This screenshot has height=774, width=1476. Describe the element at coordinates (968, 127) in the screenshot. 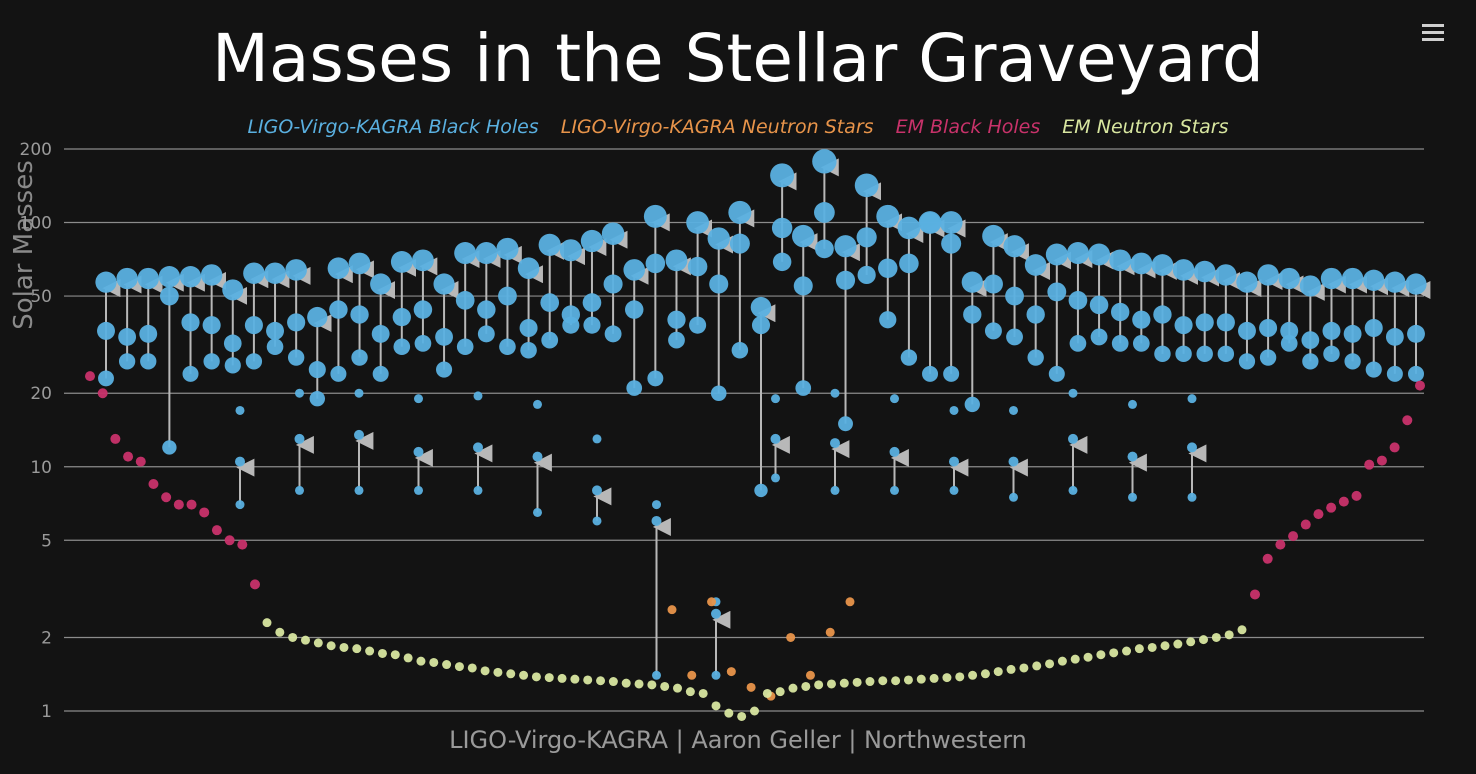

I see `legend-item-em-black-holes: EM Black Holes` at that location.